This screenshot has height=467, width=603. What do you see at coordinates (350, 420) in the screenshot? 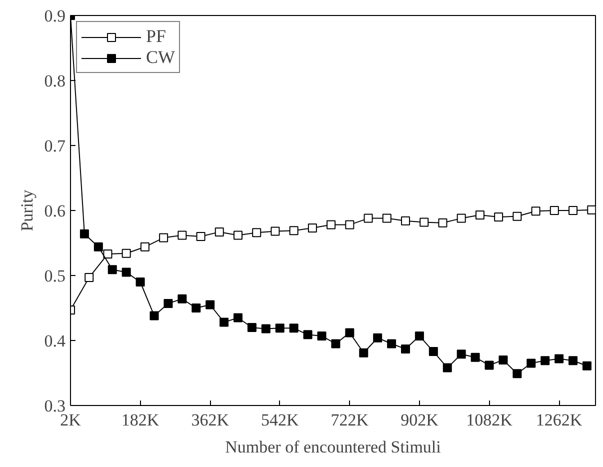
I see `x-tick-label: 722K` at bounding box center [350, 420].